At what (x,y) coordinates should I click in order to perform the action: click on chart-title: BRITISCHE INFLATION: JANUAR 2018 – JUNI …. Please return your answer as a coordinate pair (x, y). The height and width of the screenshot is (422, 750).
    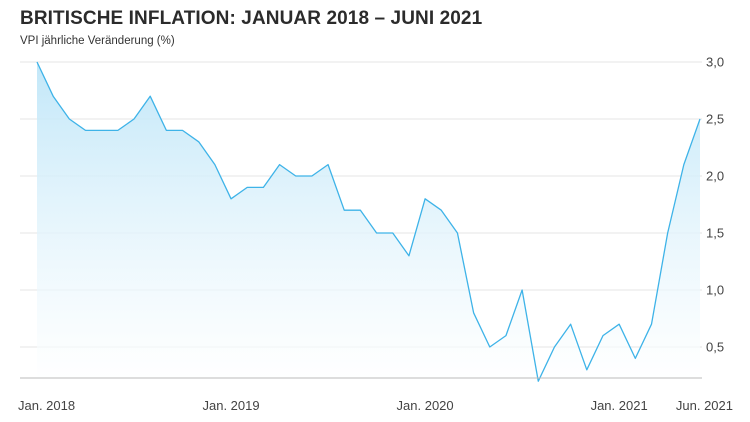
    Looking at the image, I should click on (251, 18).